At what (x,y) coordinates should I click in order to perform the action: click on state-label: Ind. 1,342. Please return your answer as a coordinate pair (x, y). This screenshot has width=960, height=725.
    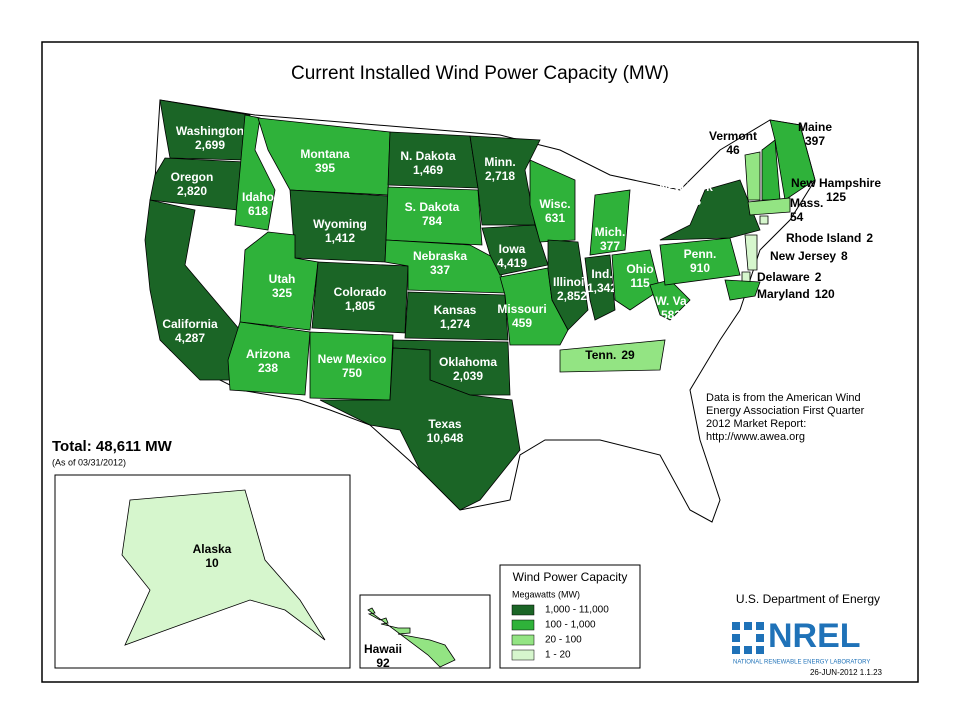
    Looking at the image, I should click on (602, 281).